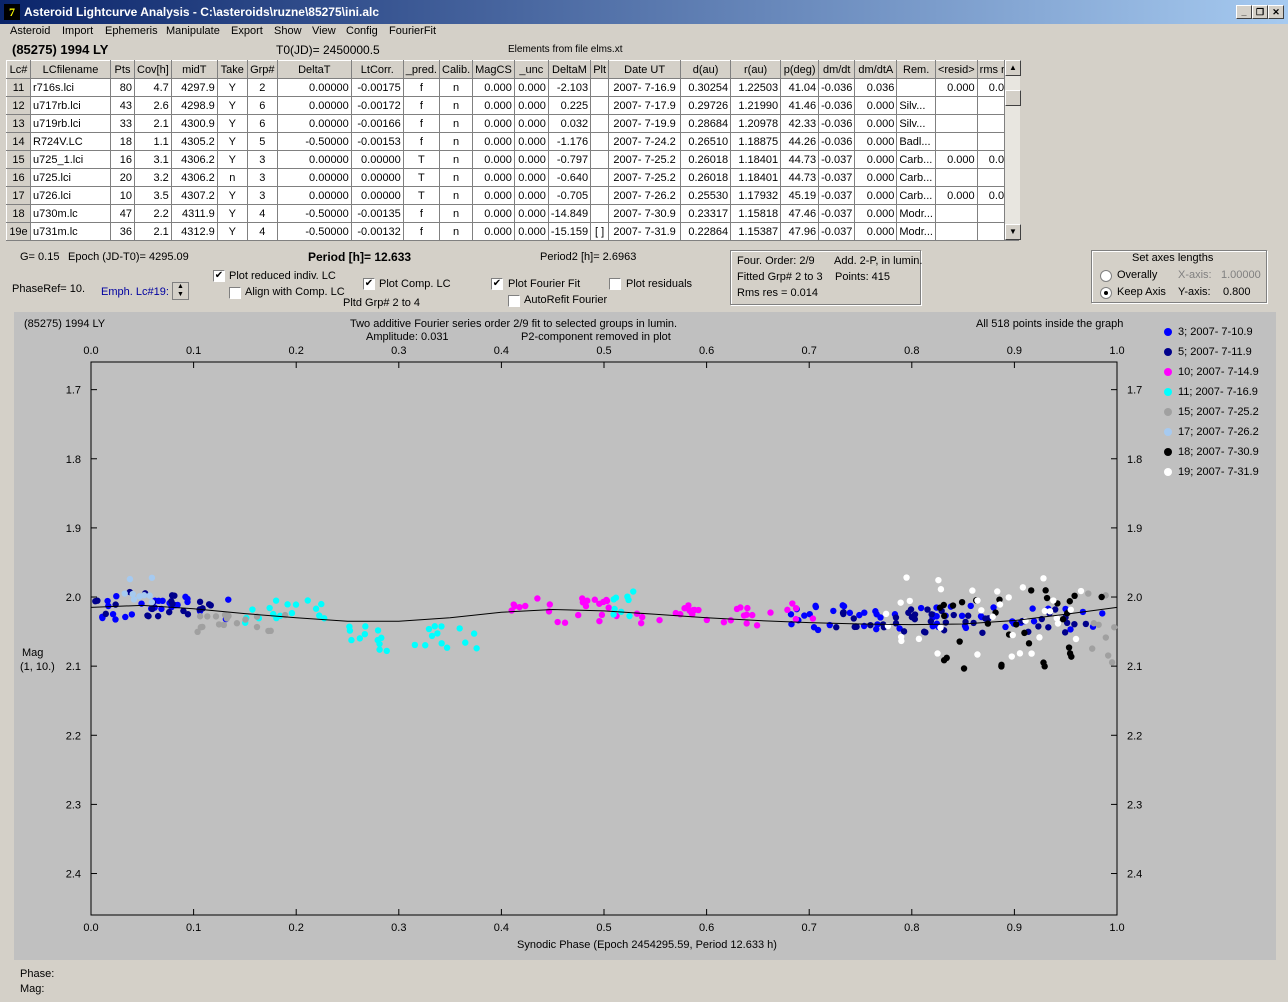  I want to click on autorefit-checkbox, so click(514, 301).